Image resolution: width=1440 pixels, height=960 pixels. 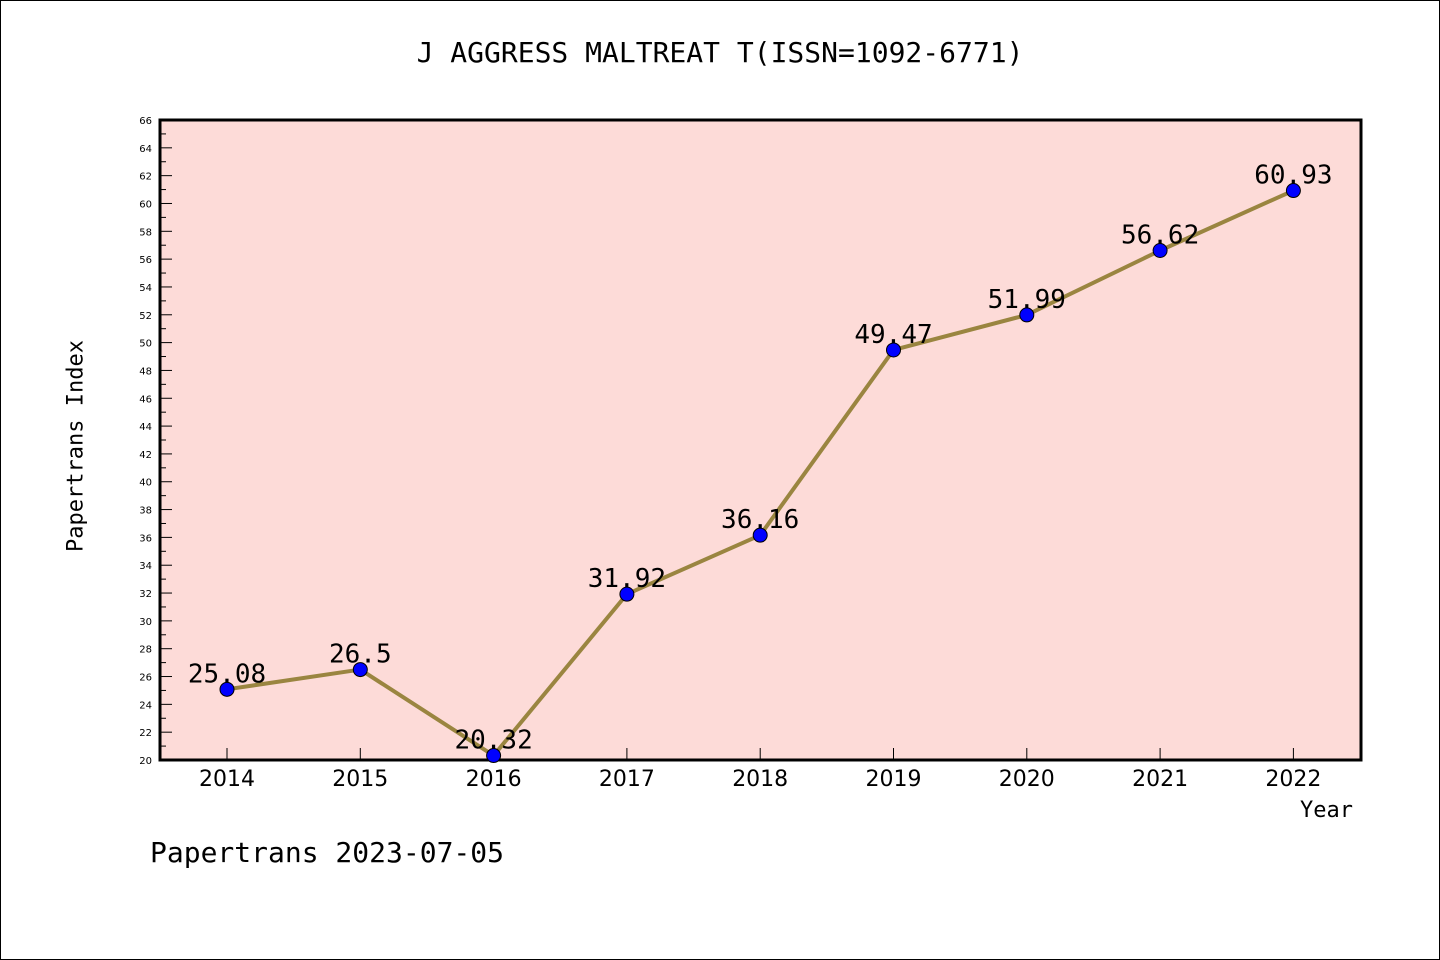 I want to click on data-label: 60.93, so click(x=1293, y=176).